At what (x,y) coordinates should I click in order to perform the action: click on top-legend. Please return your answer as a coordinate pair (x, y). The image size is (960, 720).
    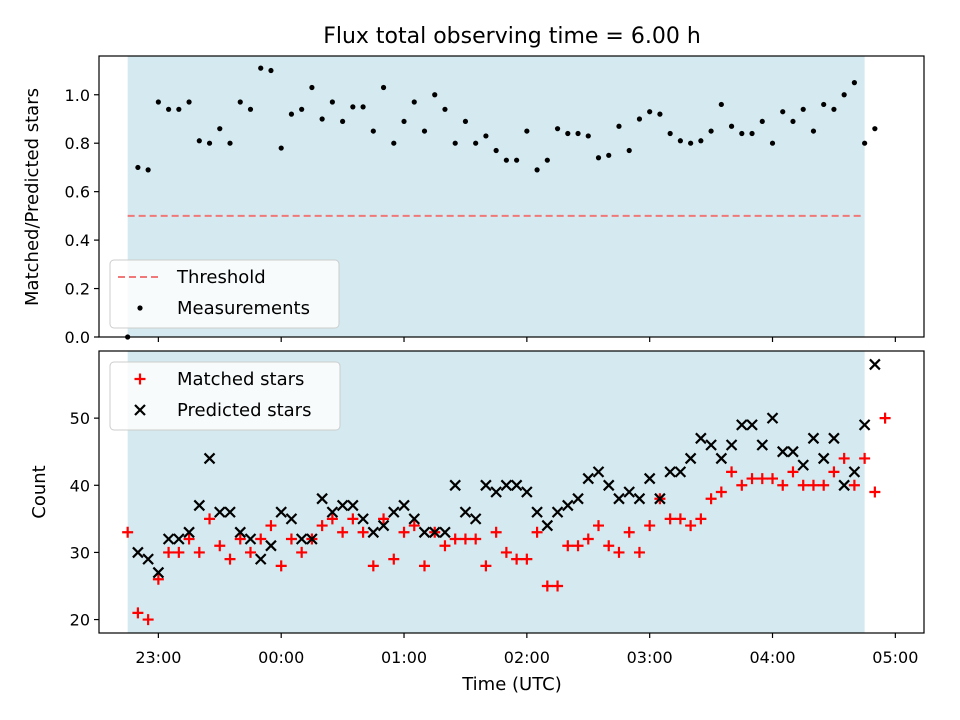
    Looking at the image, I should click on (224, 294).